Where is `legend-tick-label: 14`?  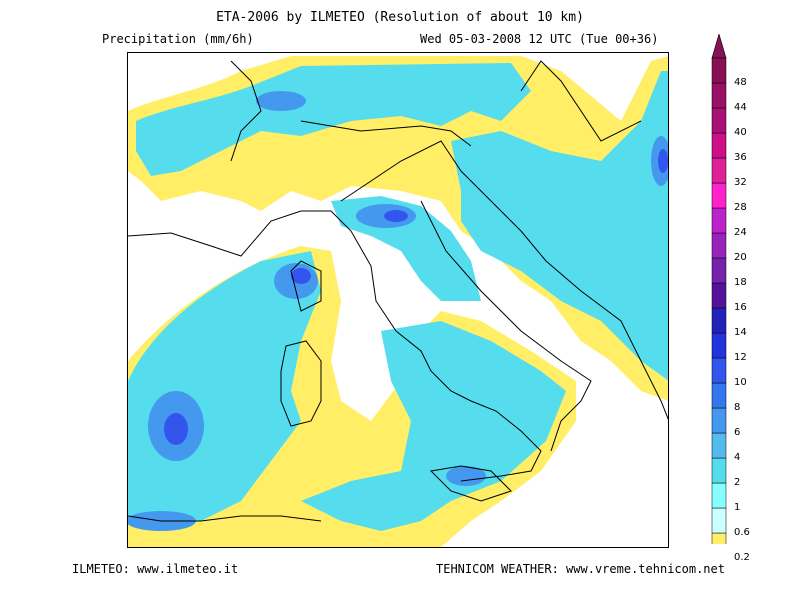
legend-tick-label: 14 is located at coordinates (740, 332).